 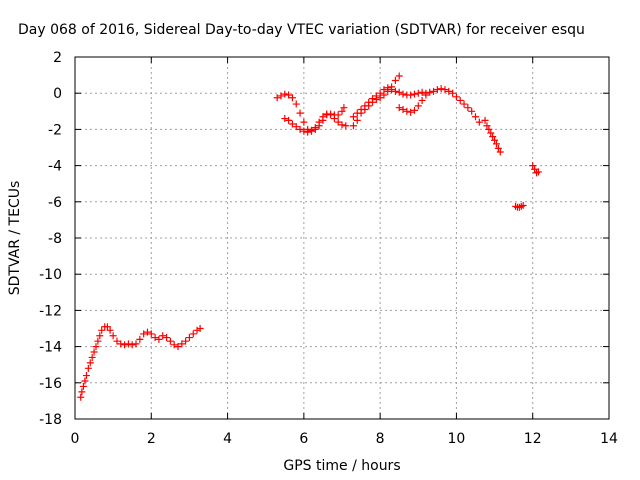 I want to click on series-late-dip, so click(x=519, y=206).